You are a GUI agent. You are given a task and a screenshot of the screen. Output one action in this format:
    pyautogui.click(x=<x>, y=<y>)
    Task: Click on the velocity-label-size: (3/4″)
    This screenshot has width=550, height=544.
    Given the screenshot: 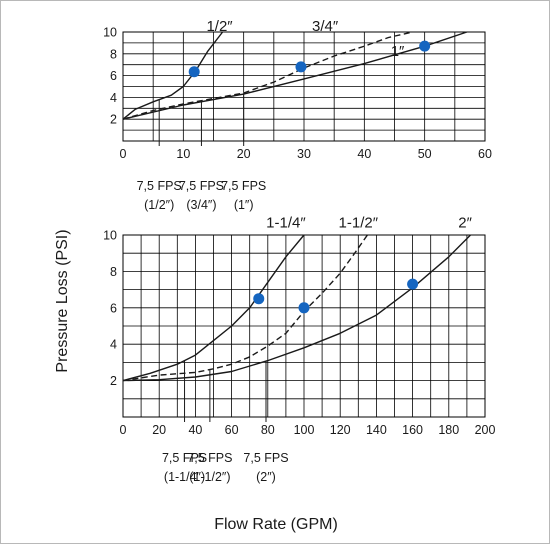 What is the action you would take?
    pyautogui.click(x=201, y=205)
    